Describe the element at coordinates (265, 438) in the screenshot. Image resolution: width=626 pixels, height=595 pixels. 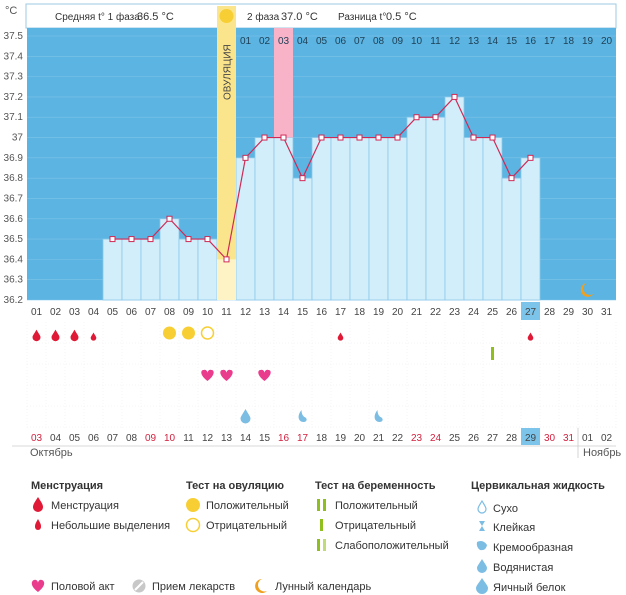
I see `date-label: 15` at that location.